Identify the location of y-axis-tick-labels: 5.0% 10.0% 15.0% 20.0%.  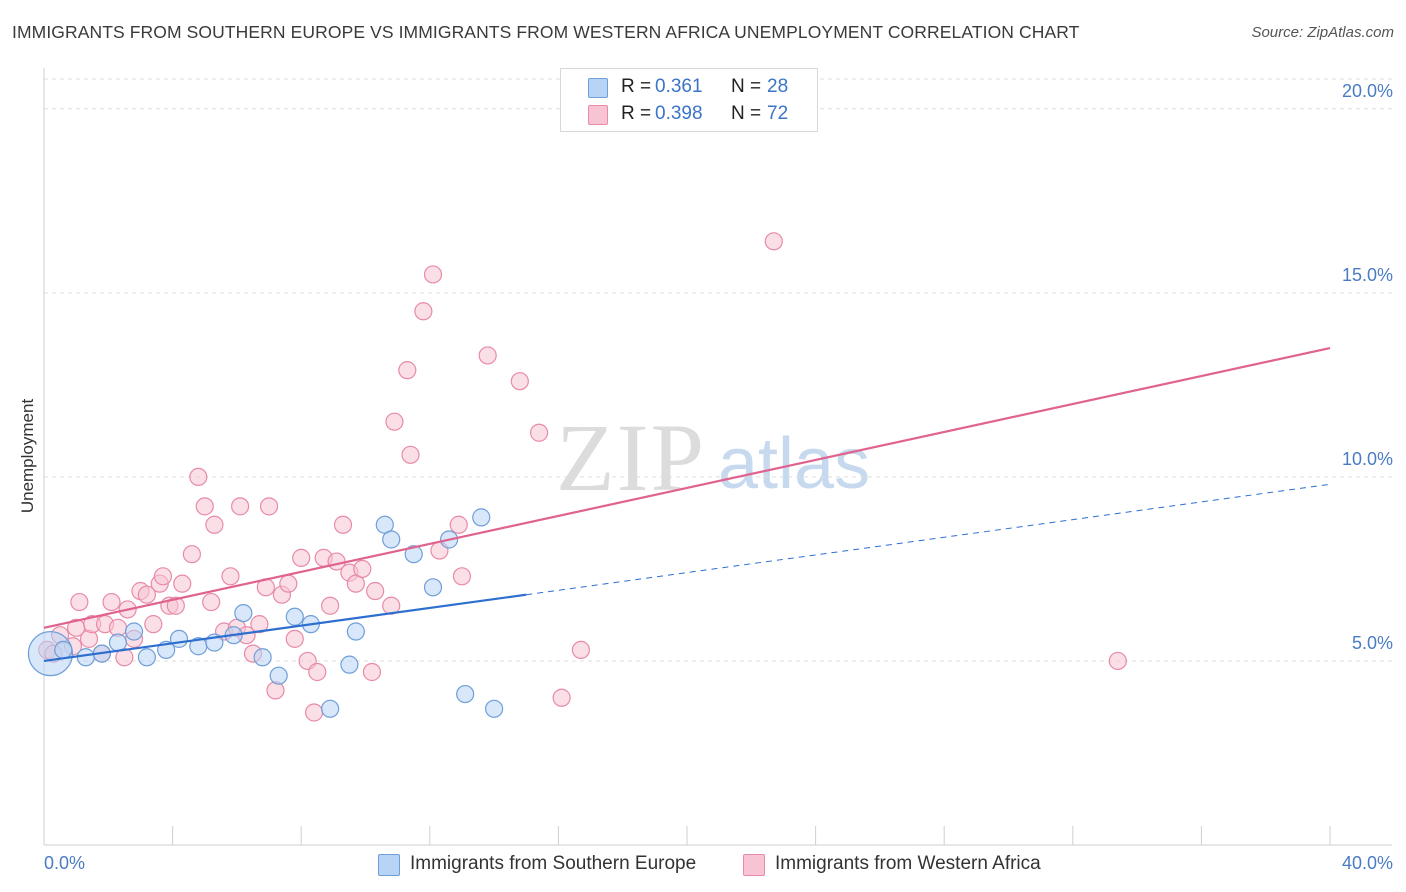
(1367, 367).